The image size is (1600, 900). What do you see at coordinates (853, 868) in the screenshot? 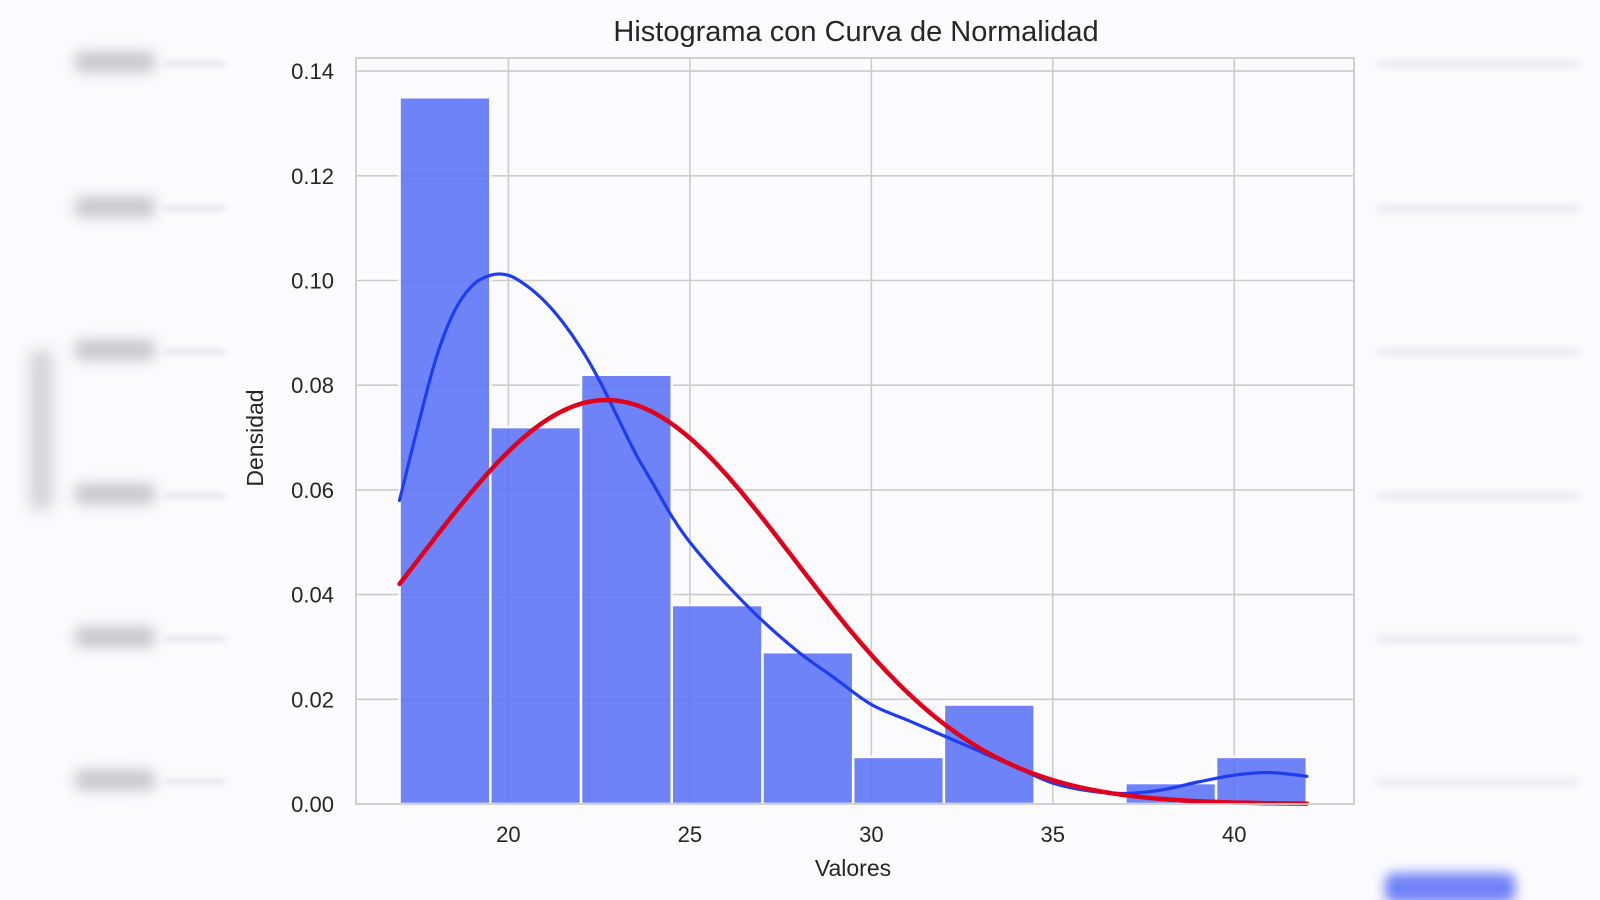
I see `x-axis-label: Valores` at bounding box center [853, 868].